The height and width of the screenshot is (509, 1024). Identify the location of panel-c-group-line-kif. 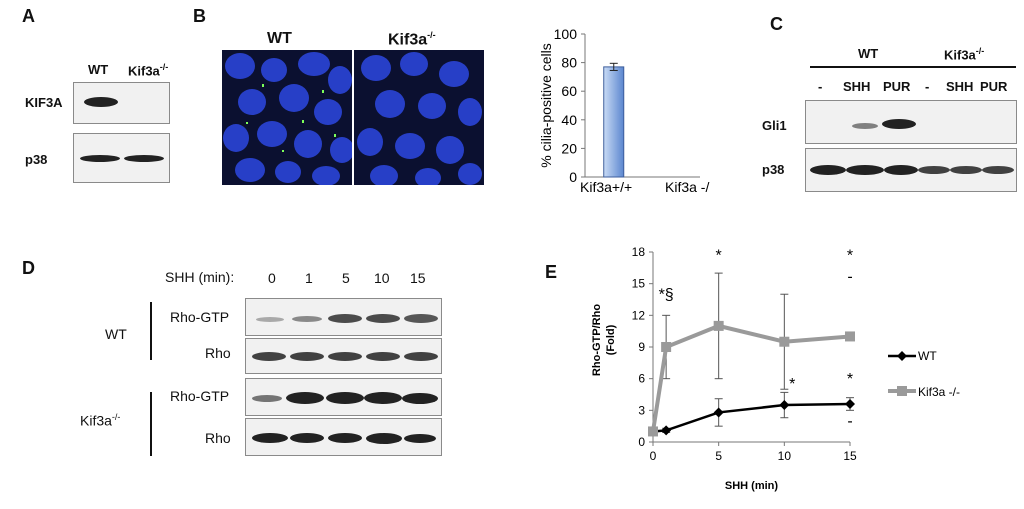
(966, 67).